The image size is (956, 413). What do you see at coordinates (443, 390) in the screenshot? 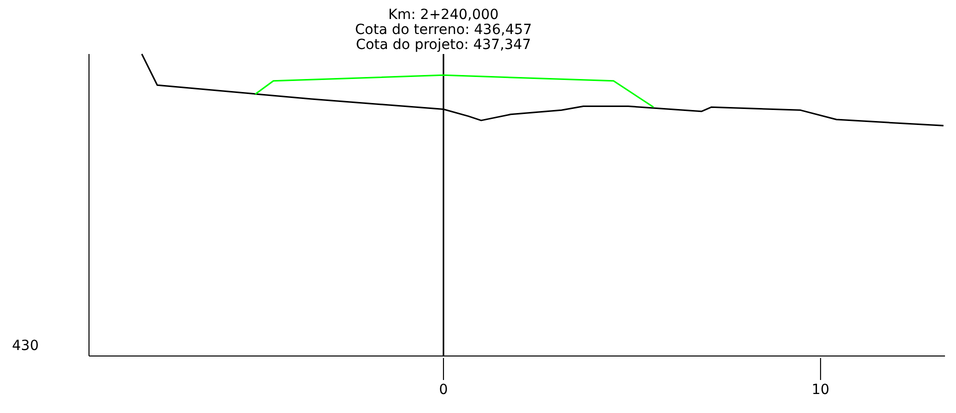
I see `x-tick-label: 0` at bounding box center [443, 390].